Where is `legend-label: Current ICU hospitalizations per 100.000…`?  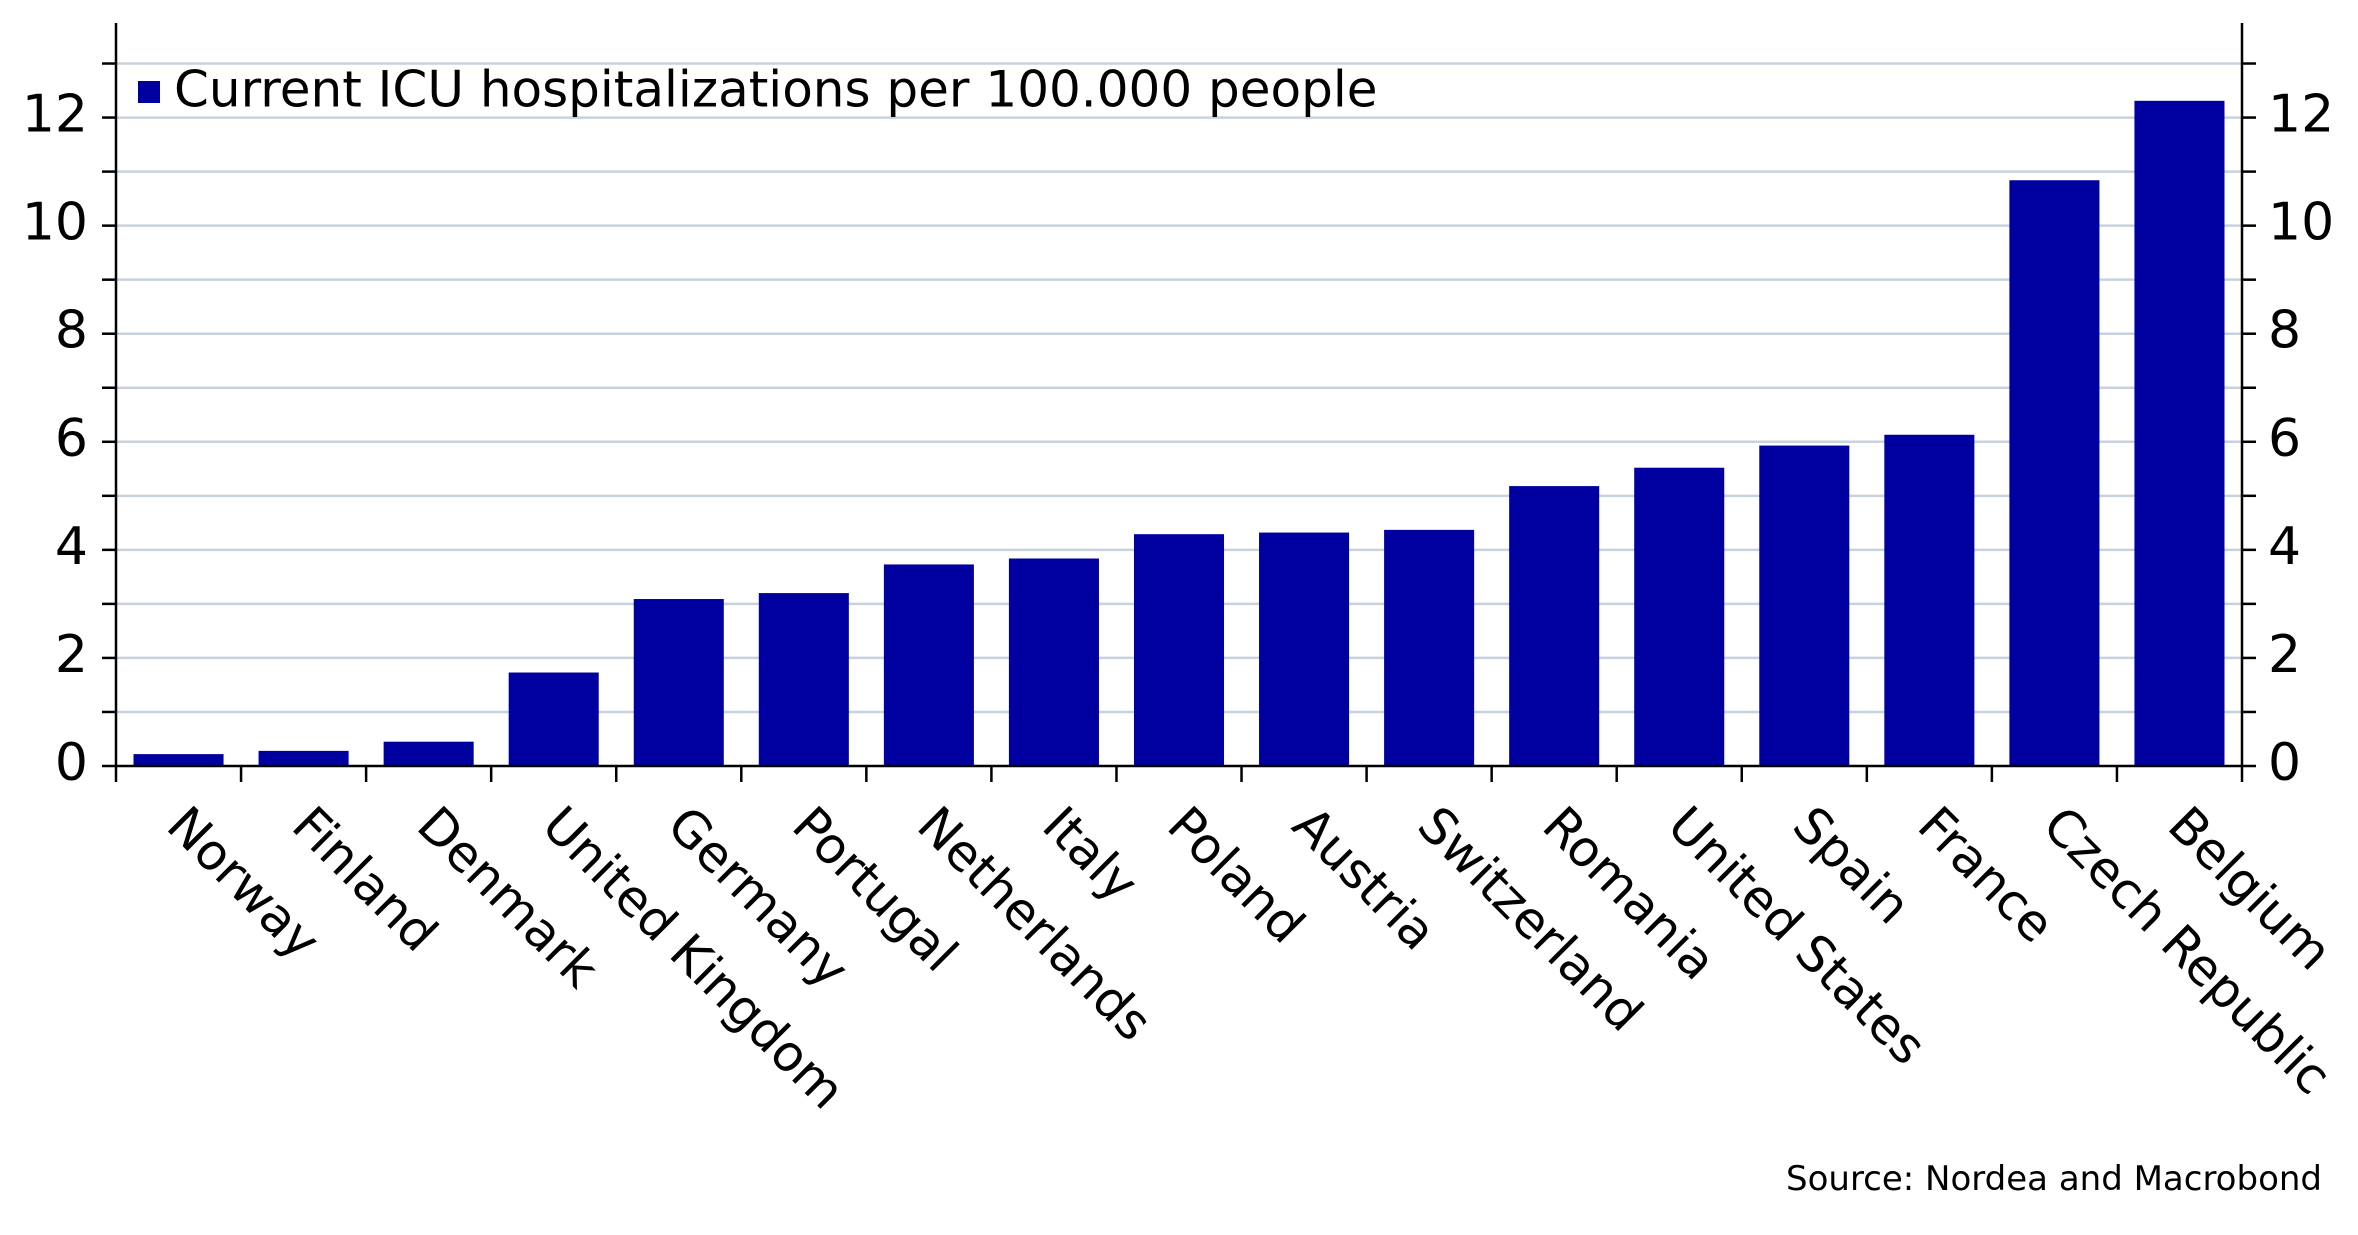
legend-label: Current ICU hospitalizations per 100.000… is located at coordinates (776, 90).